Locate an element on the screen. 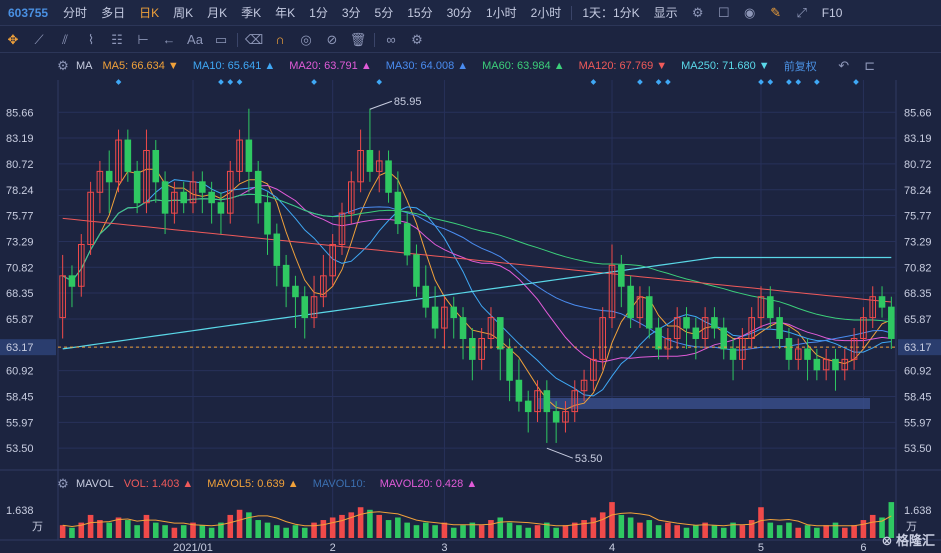 The width and height of the screenshot is (941, 553). crosshair-icon: ✥ is located at coordinates (13, 39).